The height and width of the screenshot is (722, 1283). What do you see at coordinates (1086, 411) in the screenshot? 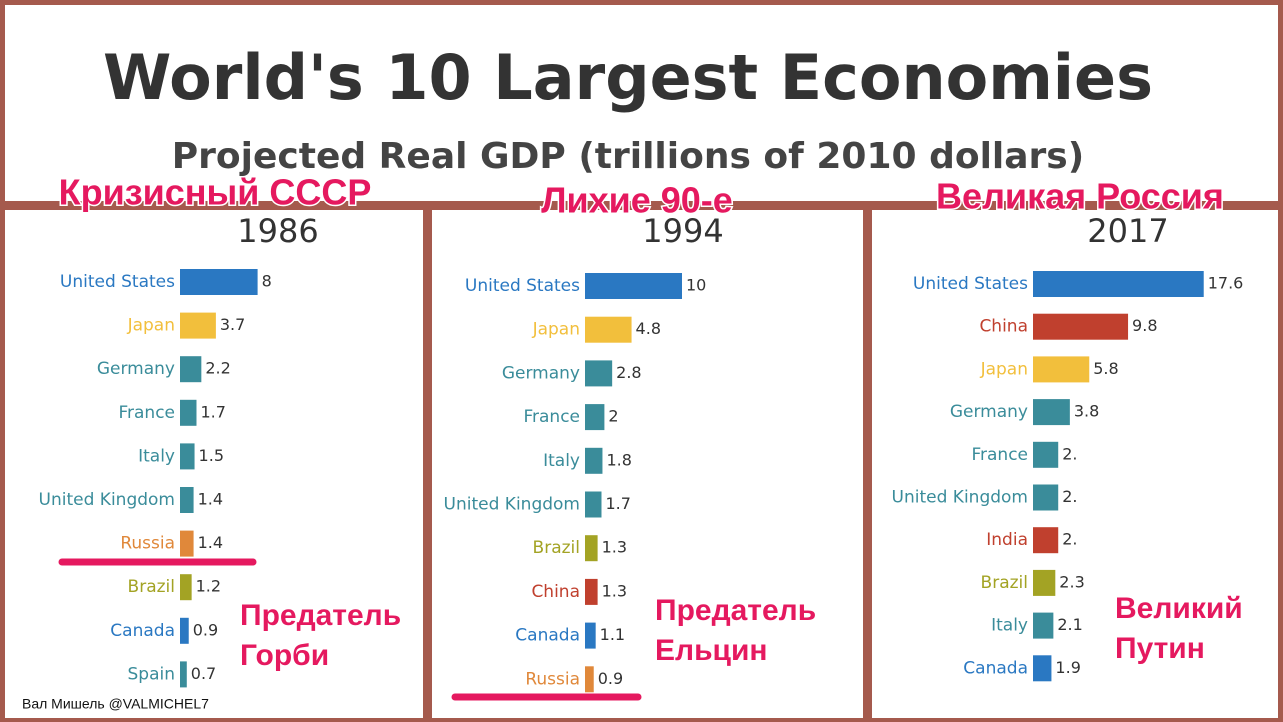
I see `value-label: 3.8` at bounding box center [1086, 411].